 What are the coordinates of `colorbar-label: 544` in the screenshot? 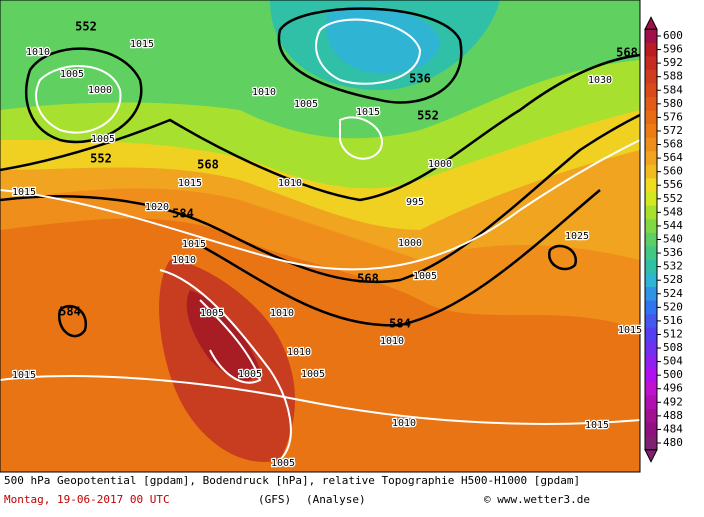 It's located at (673, 225).